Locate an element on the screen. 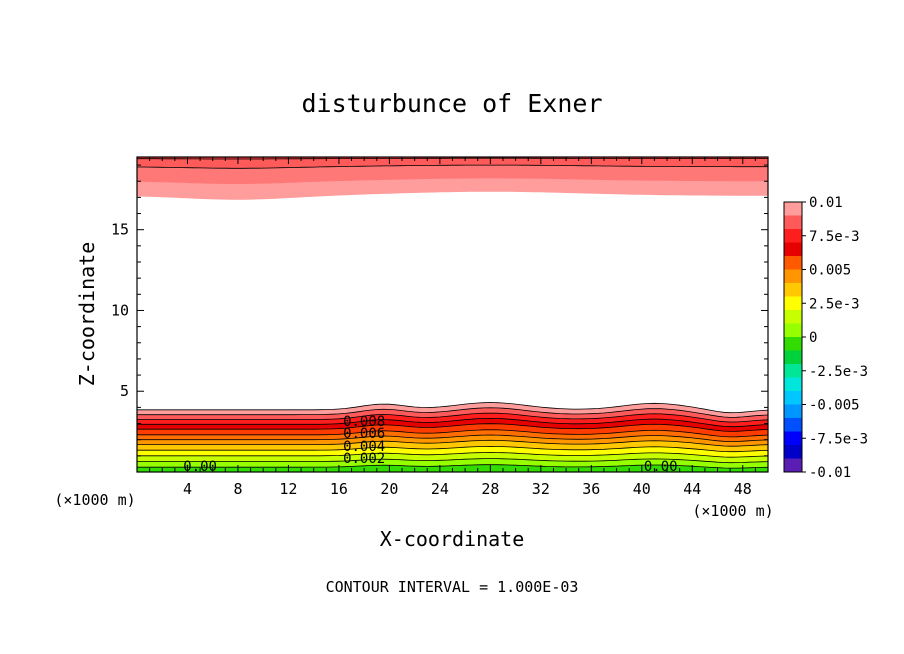 Image resolution: width=904 pixels, height=654 pixels. contour-label: 0.008 is located at coordinates (364, 422).